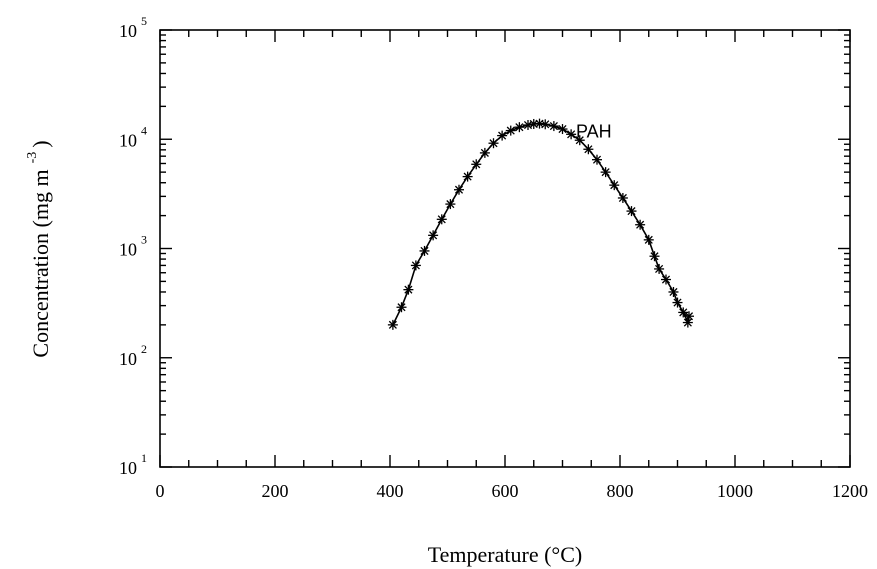  Describe the element at coordinates (594, 131) in the screenshot. I see `annotation-pah: PAH` at that location.